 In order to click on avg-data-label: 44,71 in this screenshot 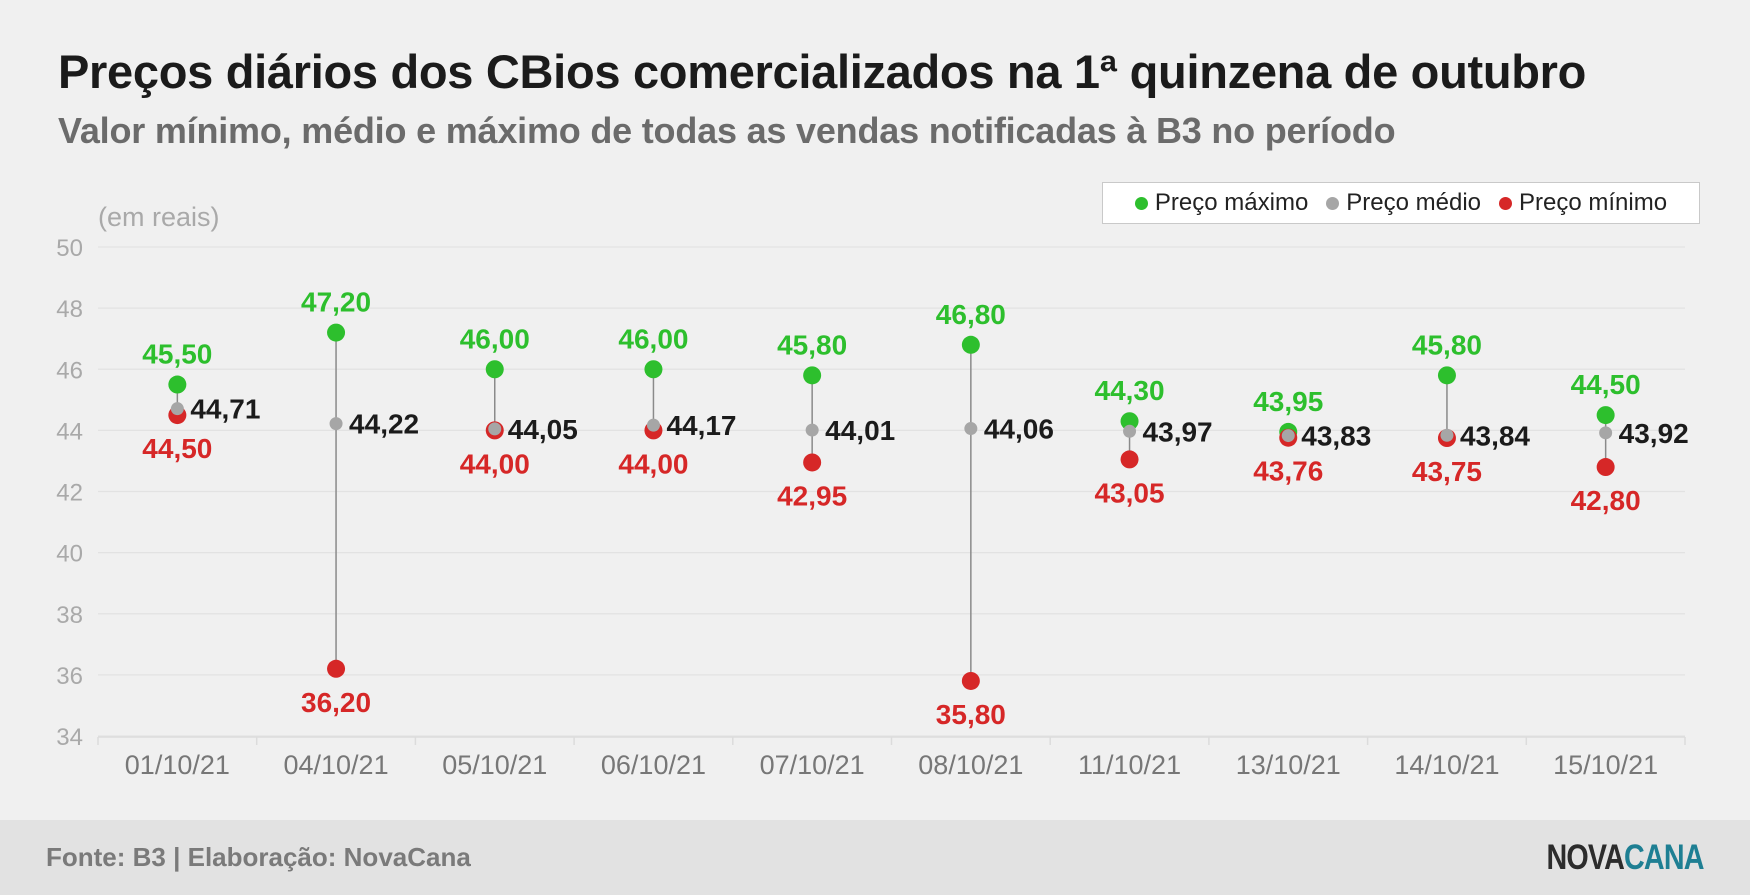, I will do `click(225, 409)`.